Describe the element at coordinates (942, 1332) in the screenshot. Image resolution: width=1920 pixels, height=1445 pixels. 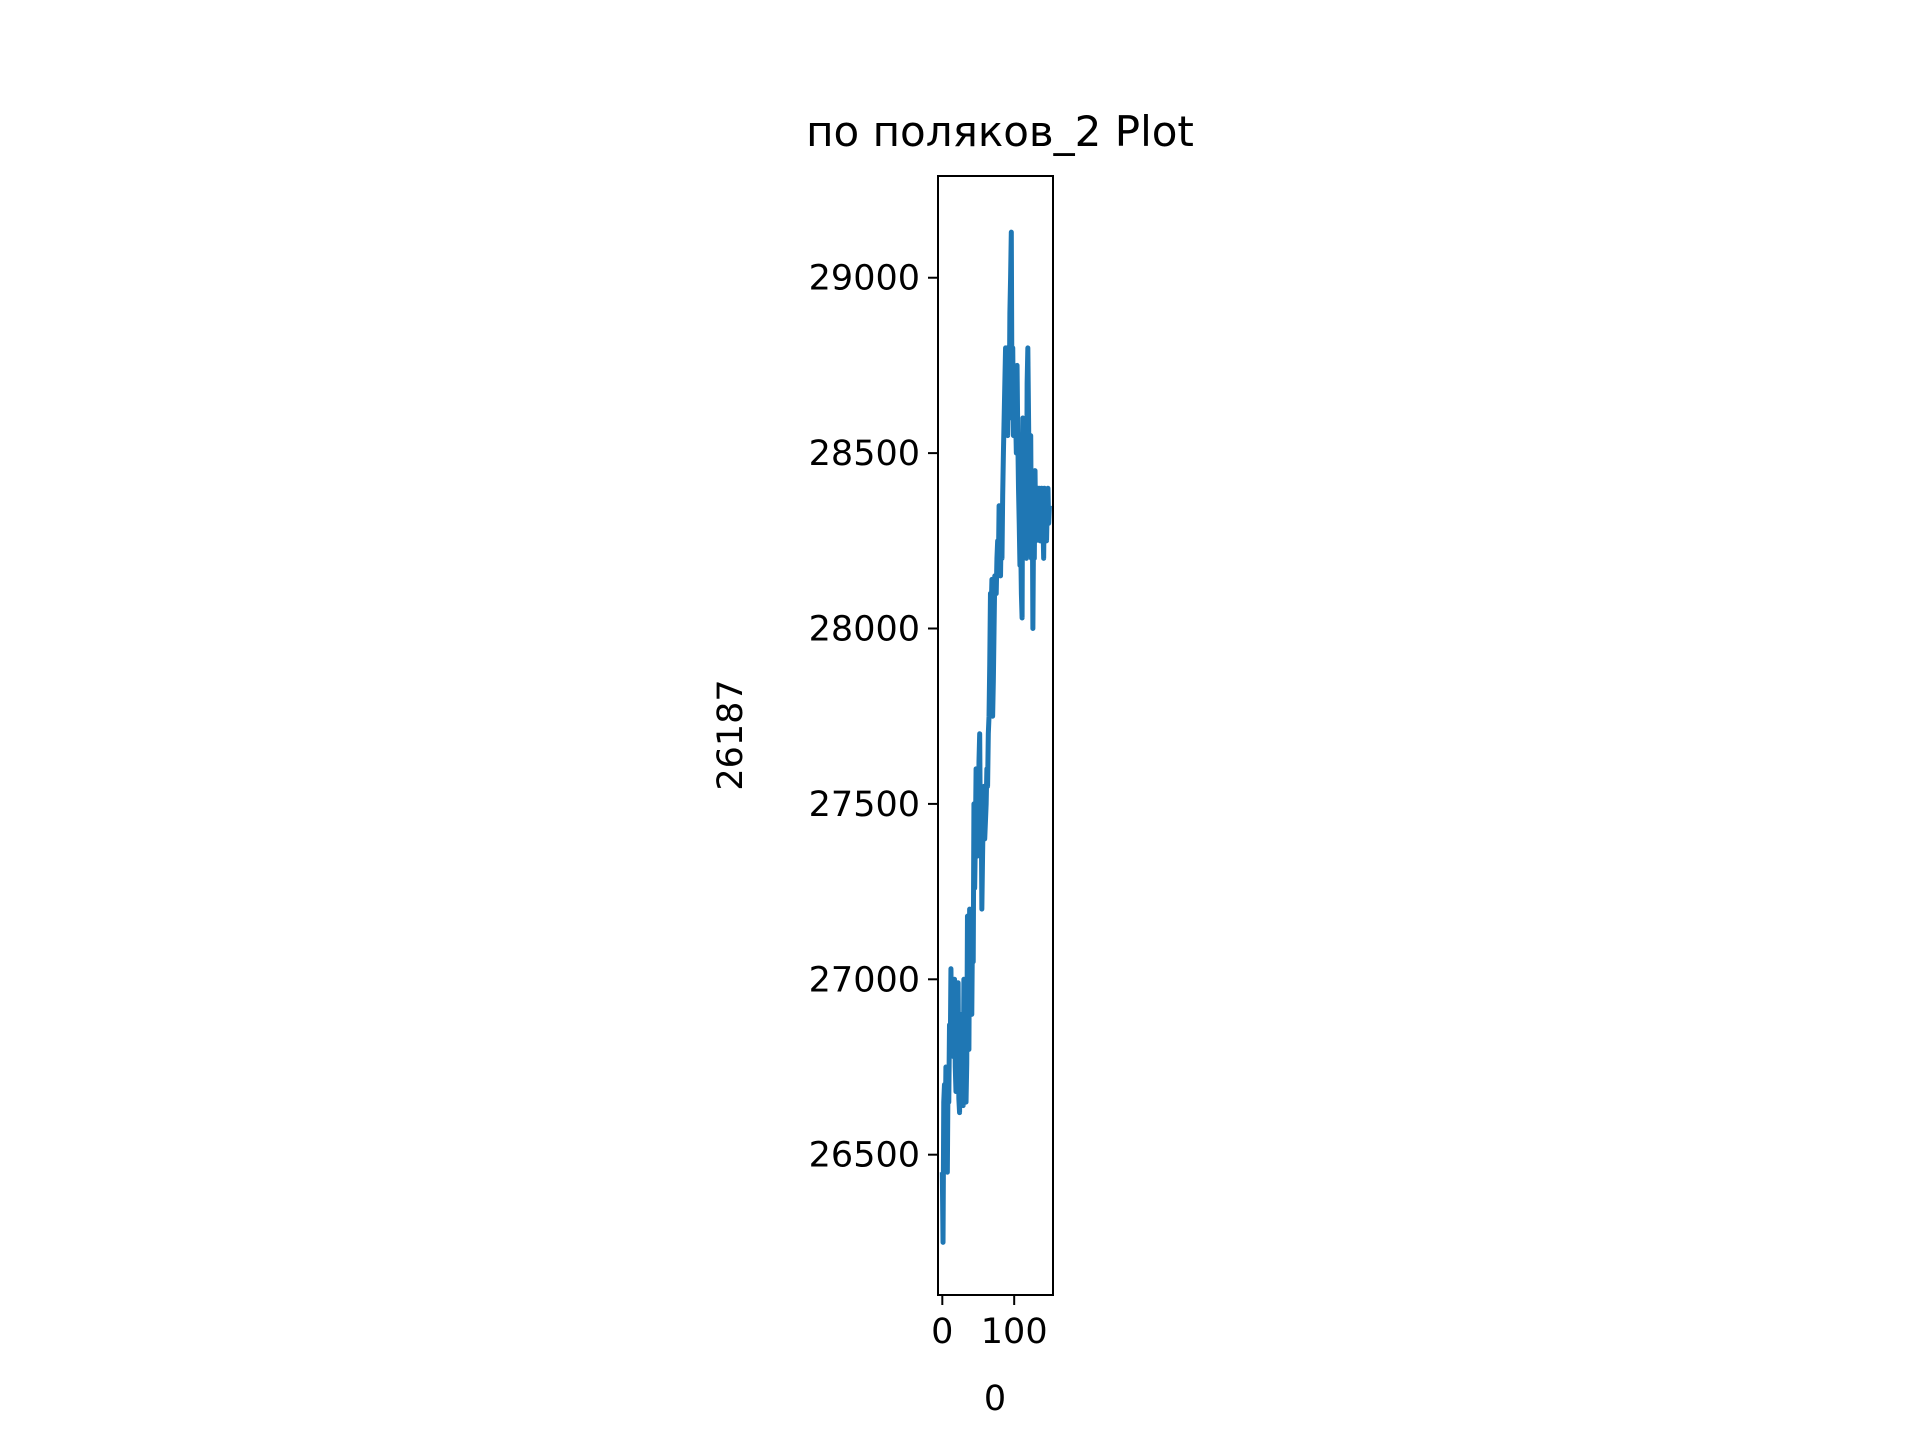
I see `x-tick-label: 0` at that location.